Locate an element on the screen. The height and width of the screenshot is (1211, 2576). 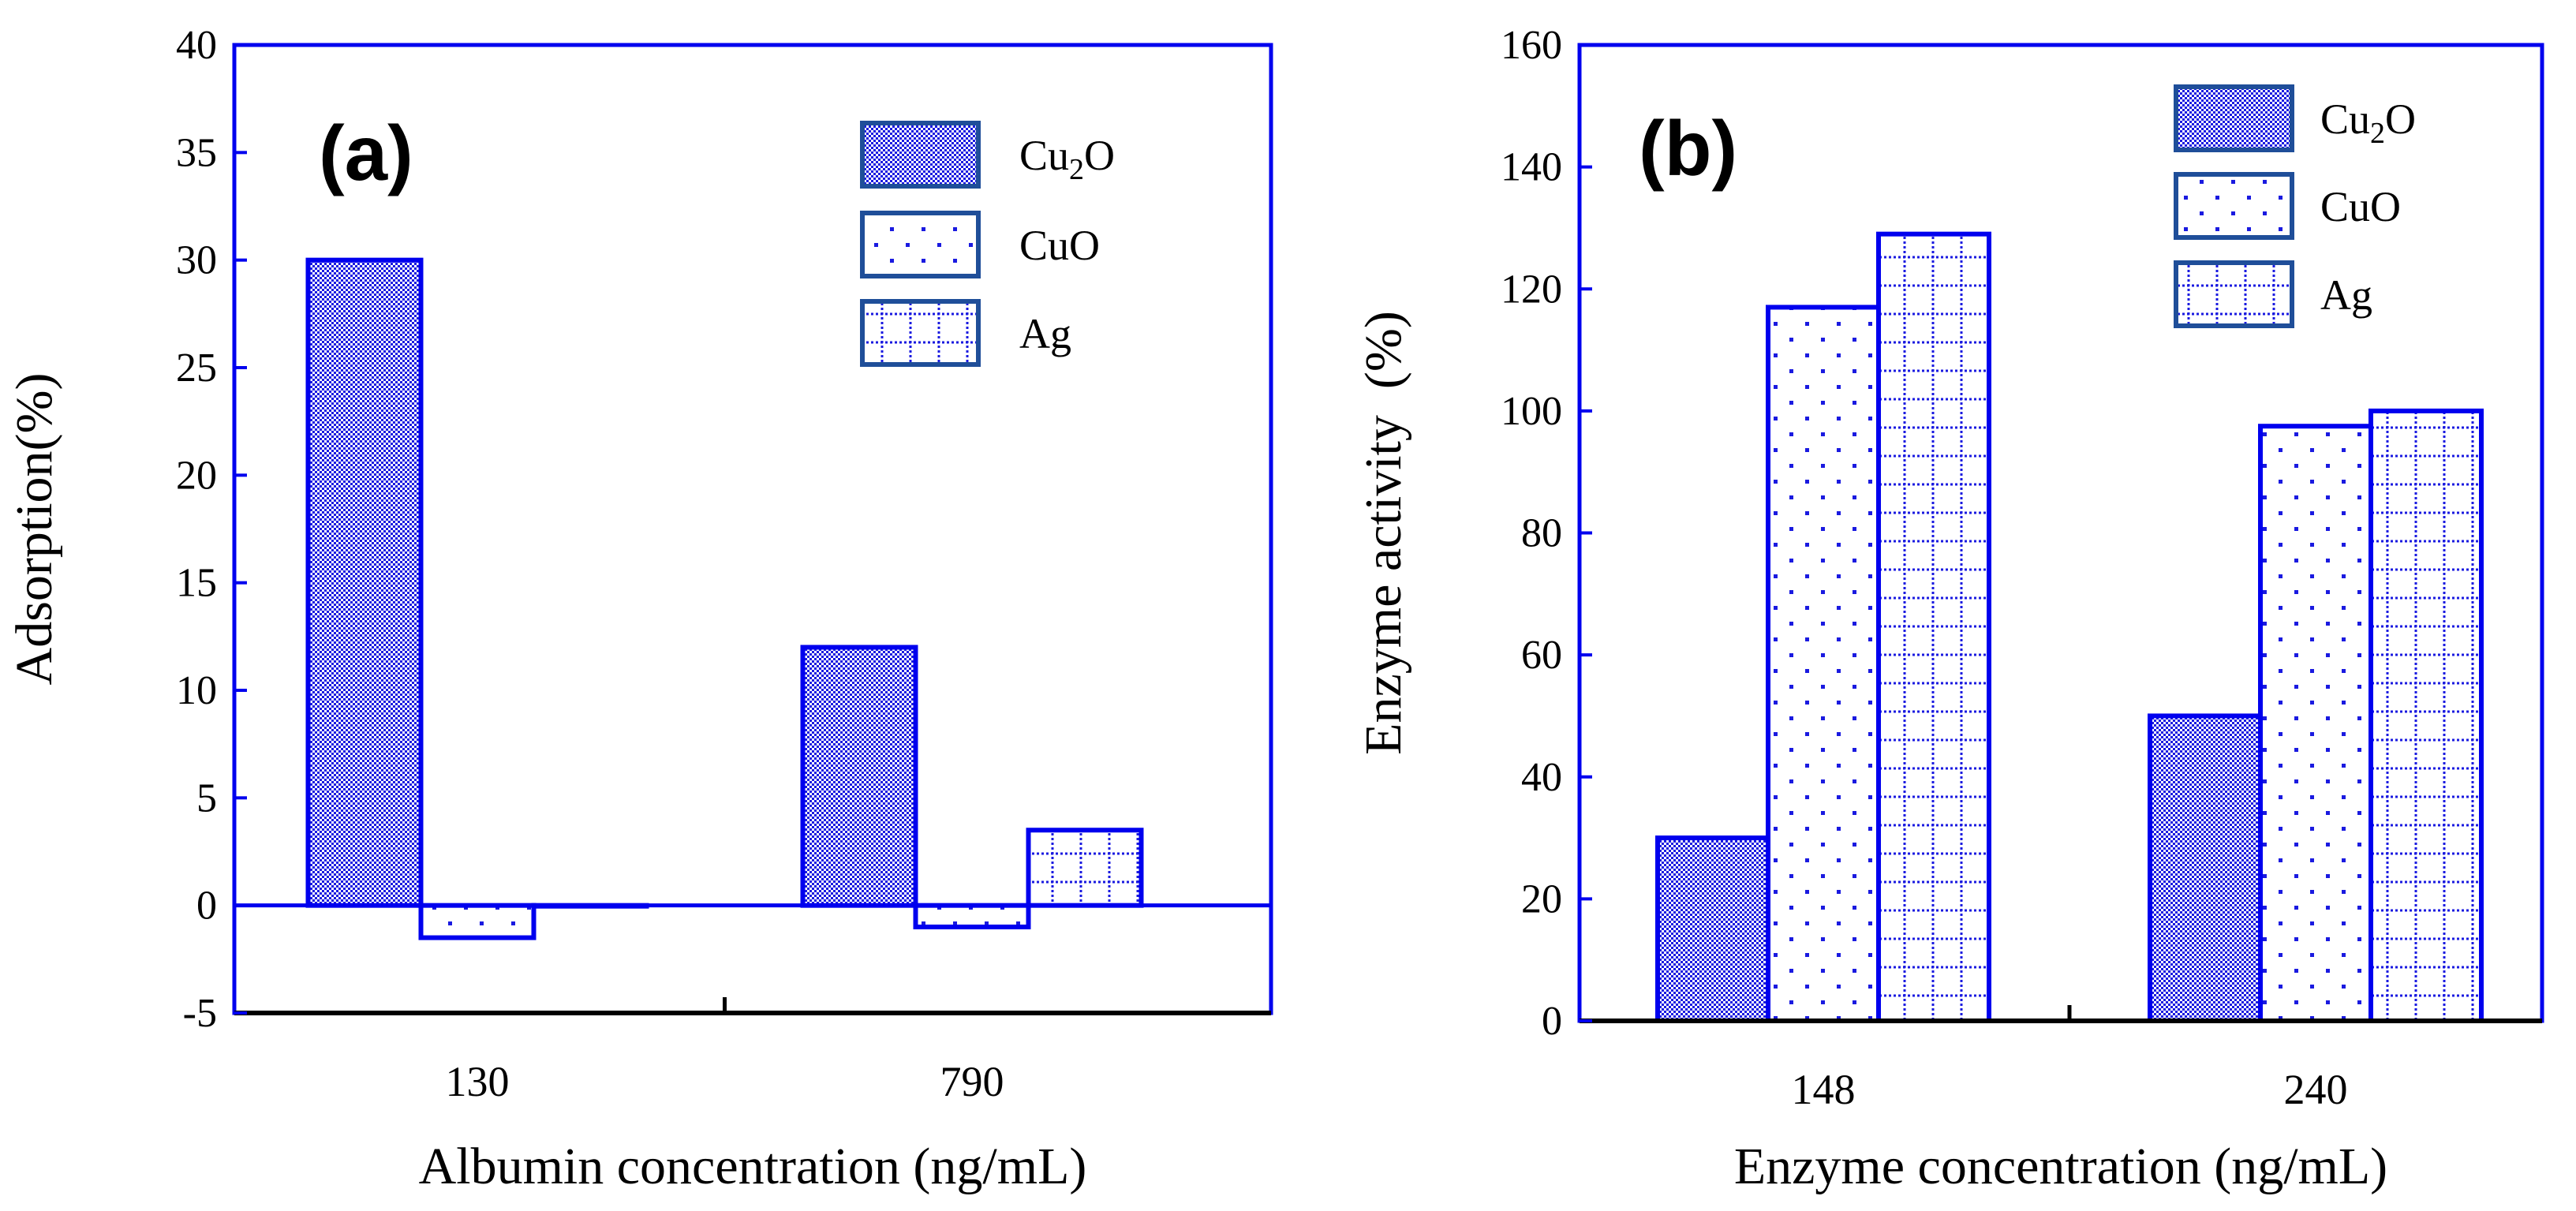
y-tick-label: 100 is located at coordinates (1531, 411).